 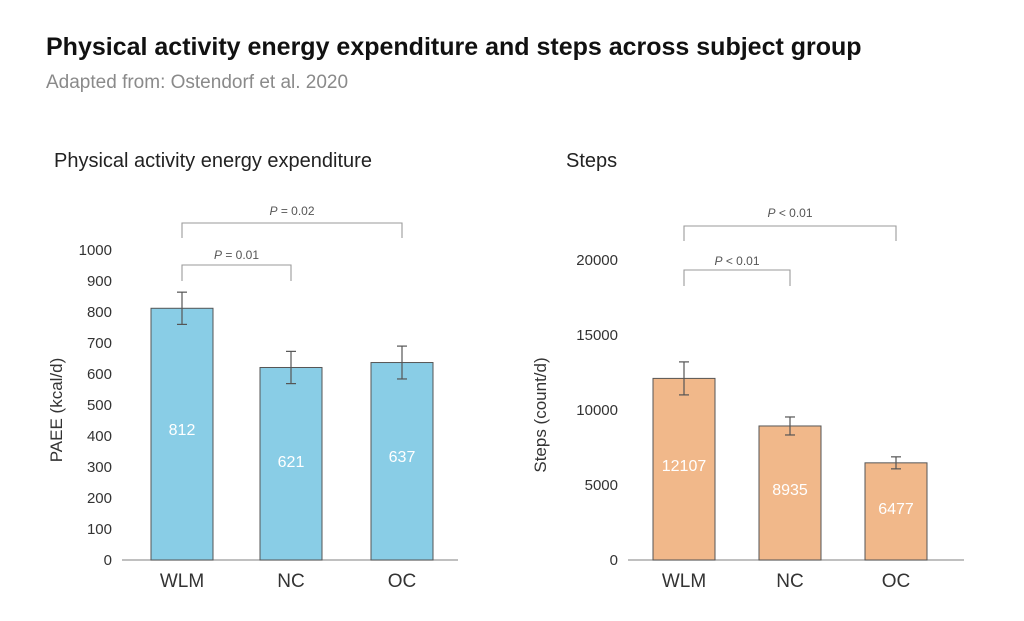 I want to click on paee-category-label: WLM, so click(x=182, y=581).